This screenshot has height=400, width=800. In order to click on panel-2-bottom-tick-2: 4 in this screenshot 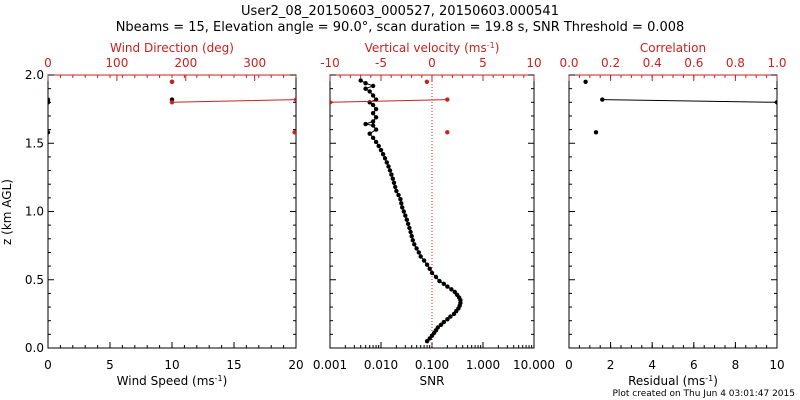, I will do `click(652, 365)`.